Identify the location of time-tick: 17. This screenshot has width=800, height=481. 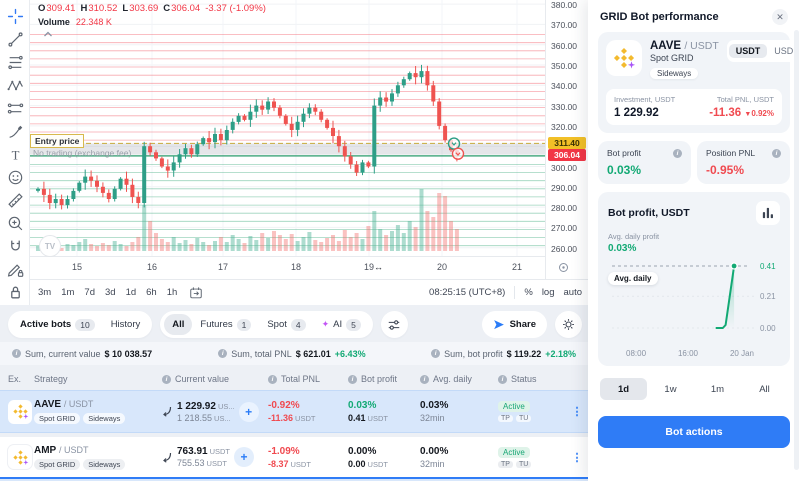
(223, 267).